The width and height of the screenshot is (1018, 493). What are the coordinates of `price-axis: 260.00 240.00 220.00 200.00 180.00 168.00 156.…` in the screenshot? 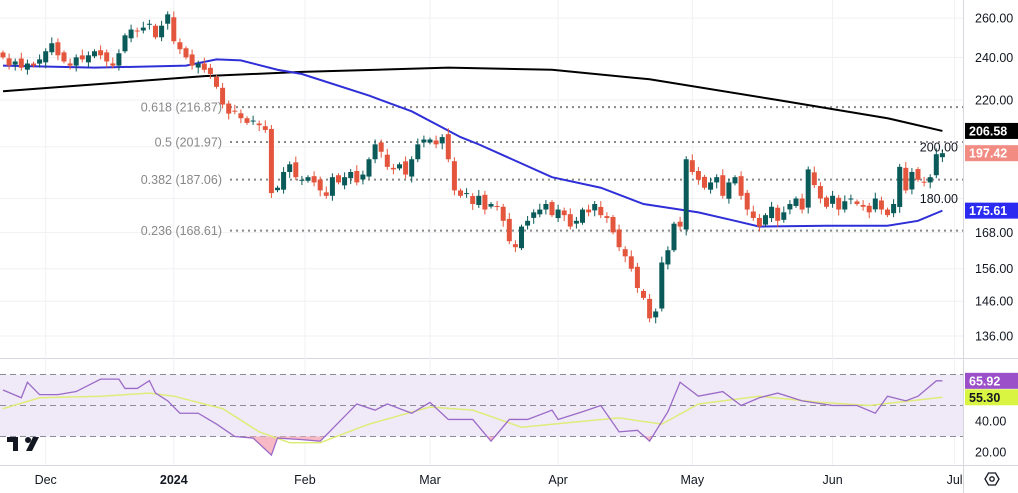 It's located at (969, 236).